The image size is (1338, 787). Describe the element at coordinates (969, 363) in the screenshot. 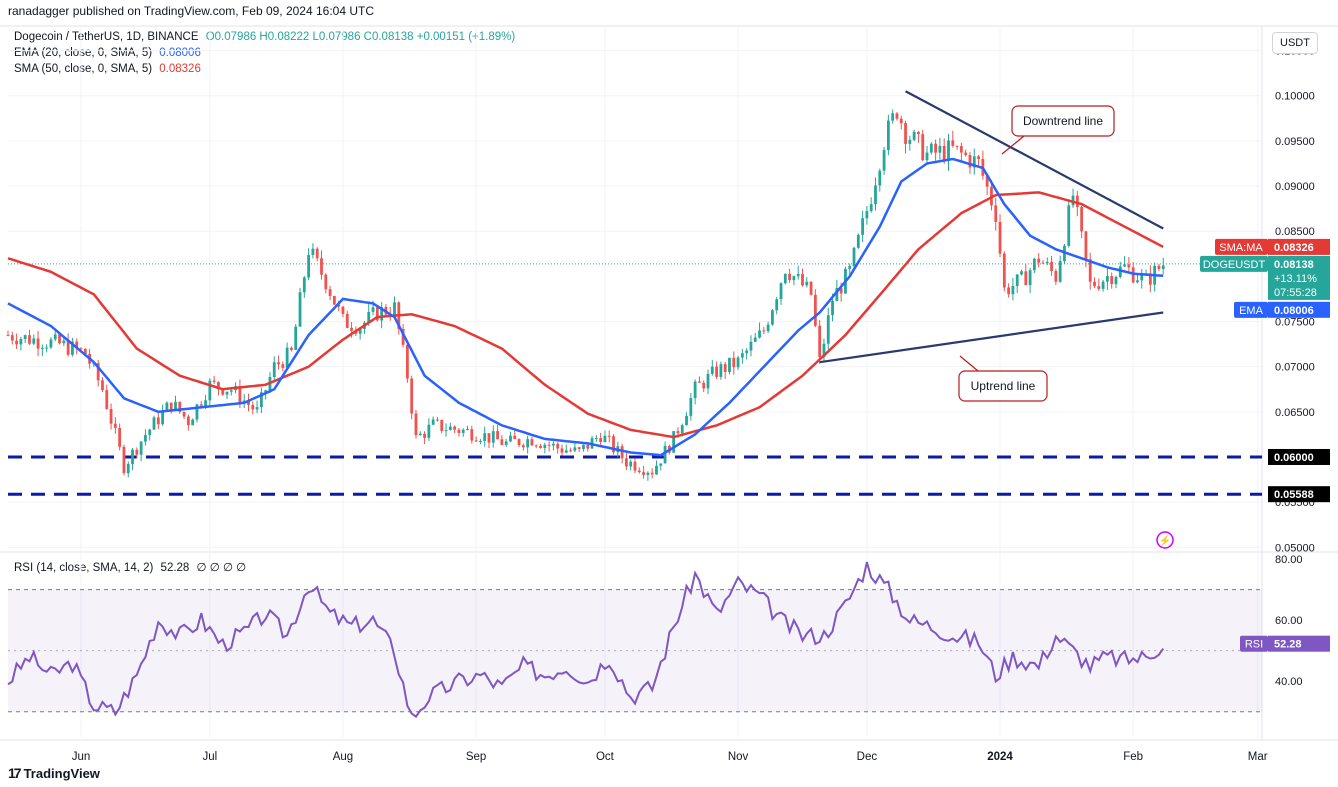

I see `uptrend-callout-pointer` at that location.